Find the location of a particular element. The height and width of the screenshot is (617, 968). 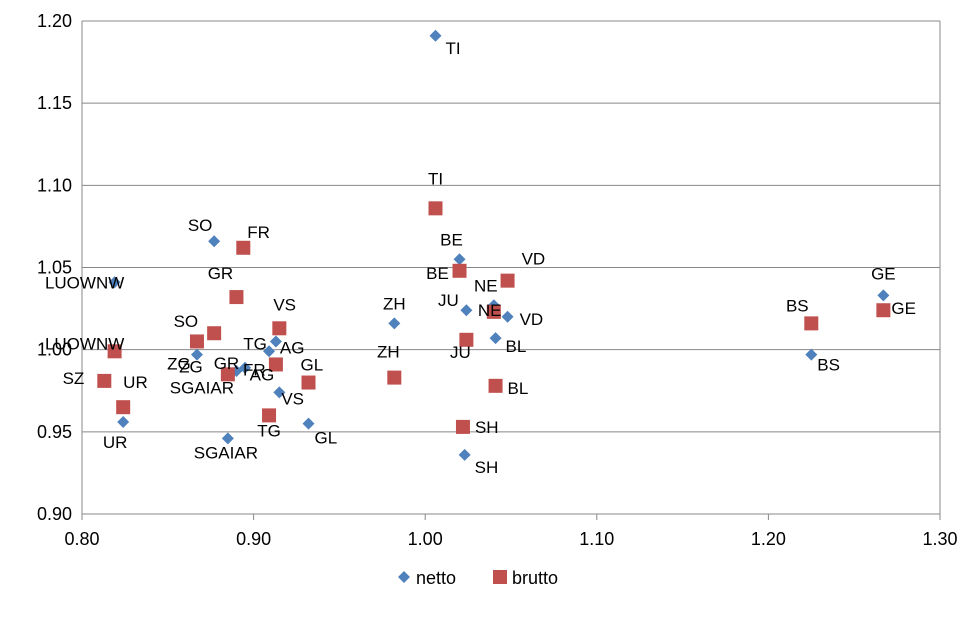

marker-brutto-ur is located at coordinates (123, 407).